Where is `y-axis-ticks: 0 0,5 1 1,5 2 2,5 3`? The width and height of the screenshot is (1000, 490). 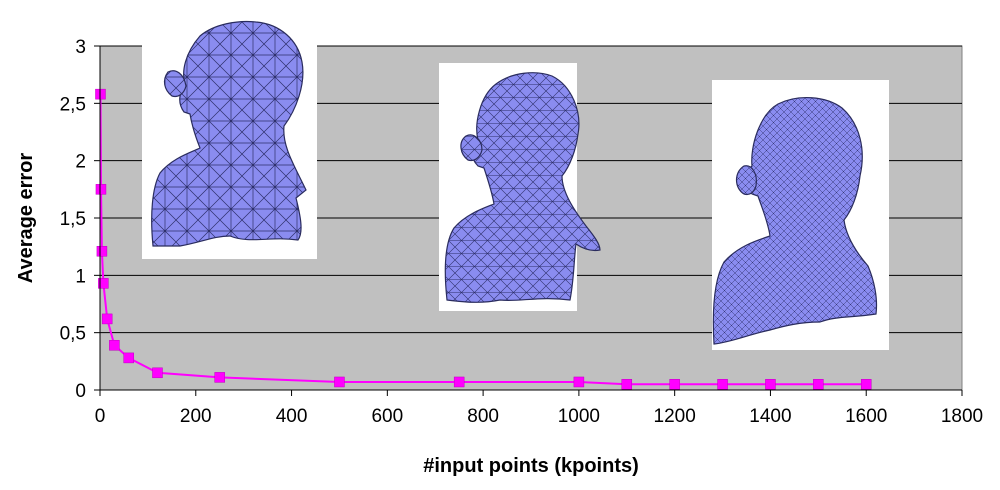 y-axis-ticks: 0 0,5 1 1,5 2 2,5 3 is located at coordinates (80, 219).